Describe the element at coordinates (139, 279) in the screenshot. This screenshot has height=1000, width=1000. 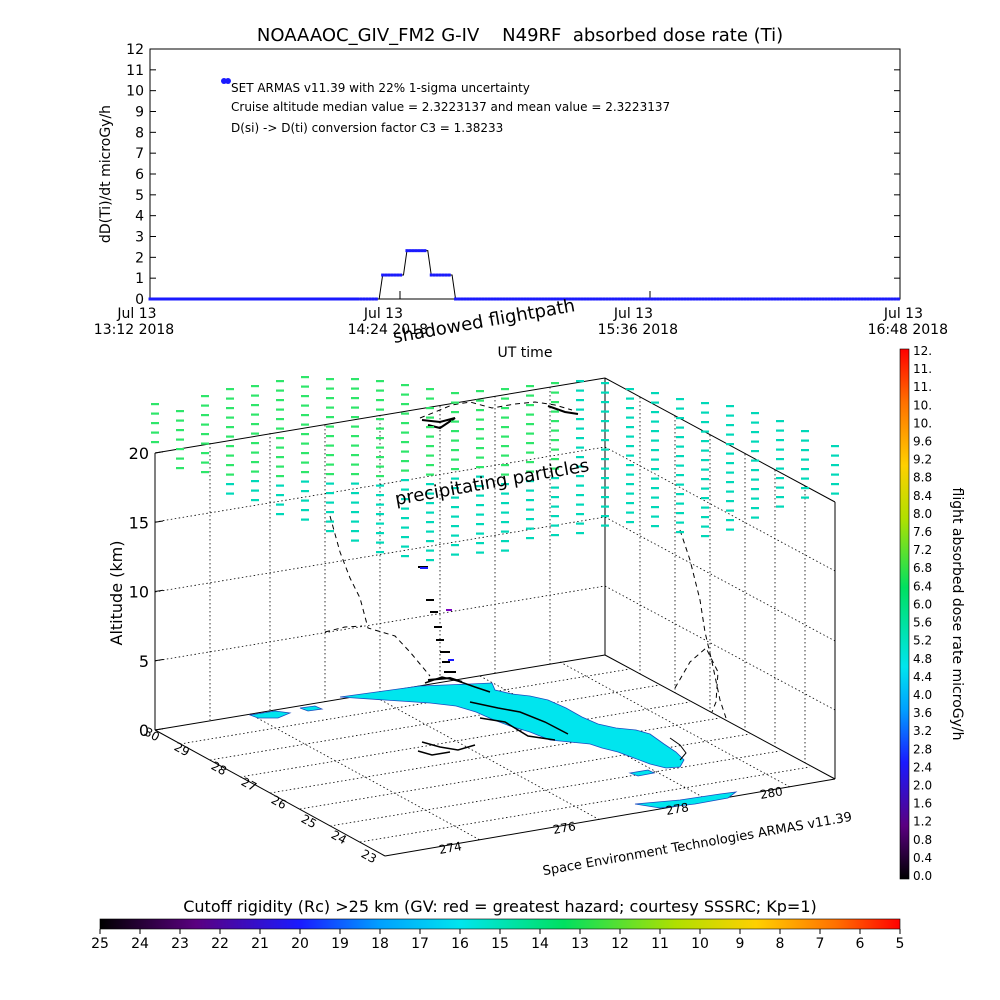
I see `y-tick-label: 1` at that location.